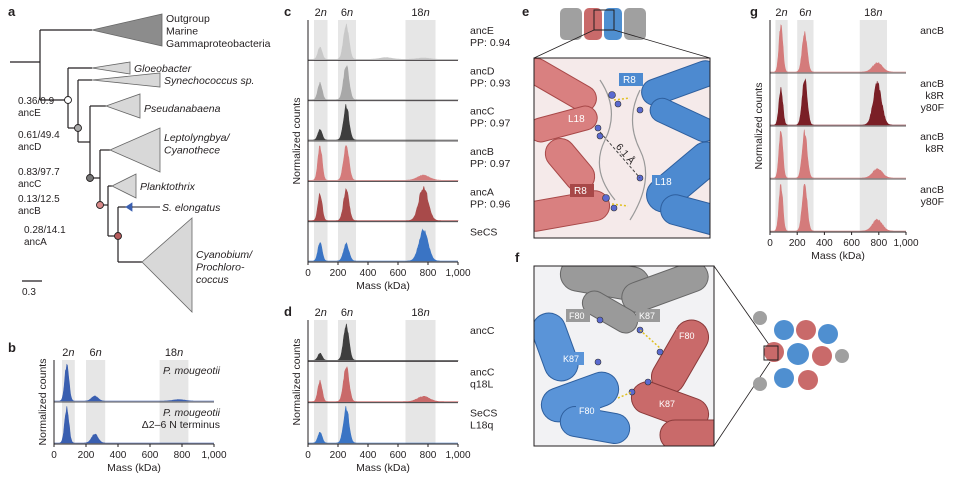 The image size is (960, 481). I want to click on assembly-thumbnail-f, so click(801, 351).